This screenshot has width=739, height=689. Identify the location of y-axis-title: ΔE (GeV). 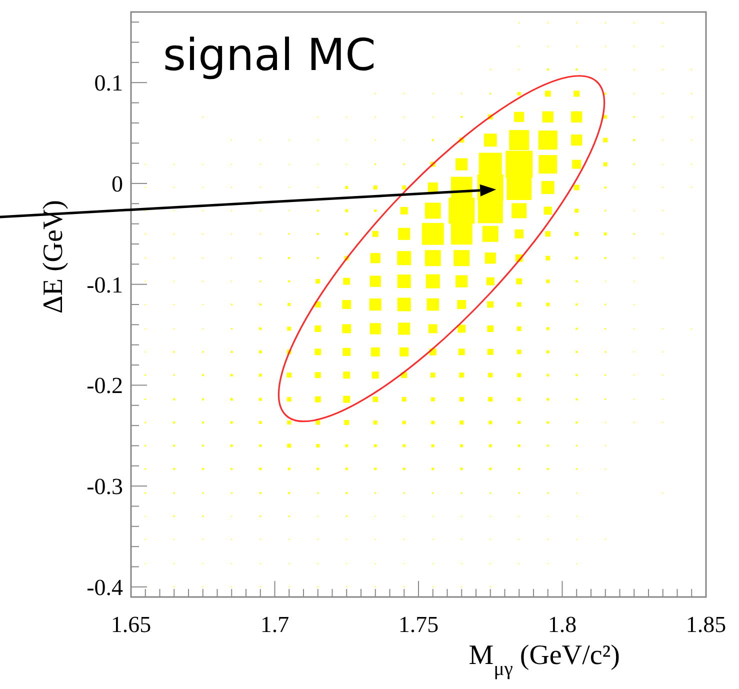
(53, 257).